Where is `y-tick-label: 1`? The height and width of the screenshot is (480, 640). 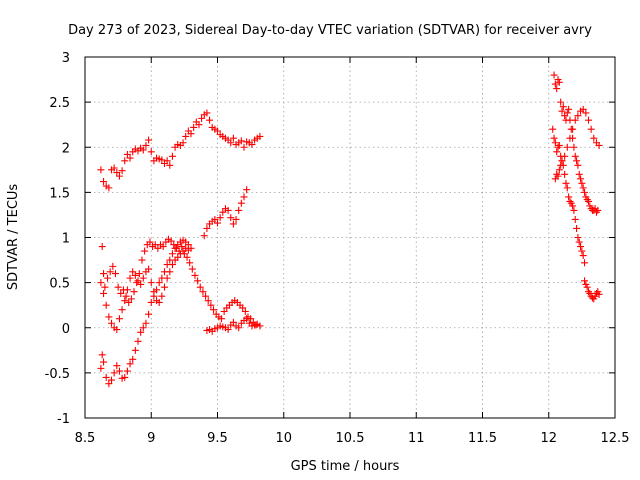 y-tick-label: 1 is located at coordinates (66, 239).